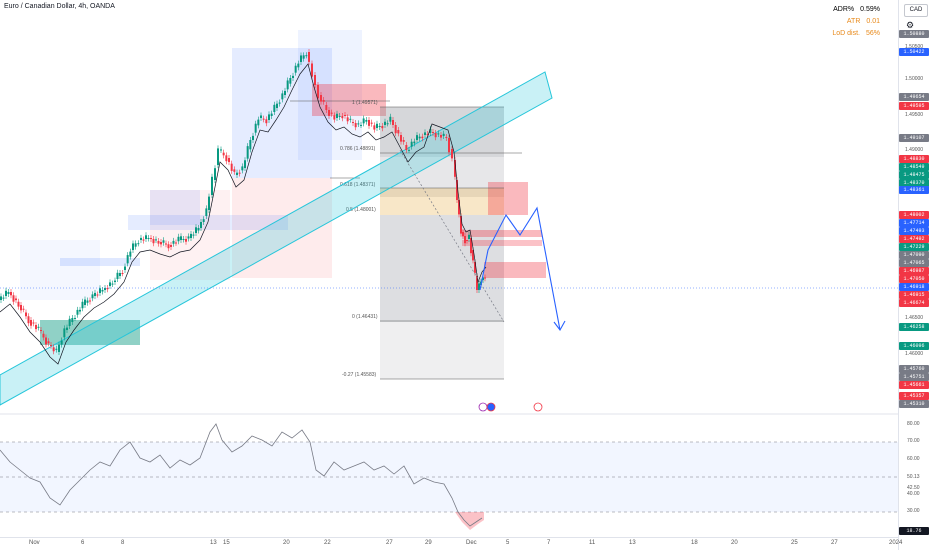  I want to click on rsi-tick: 42.50, so click(913, 488).